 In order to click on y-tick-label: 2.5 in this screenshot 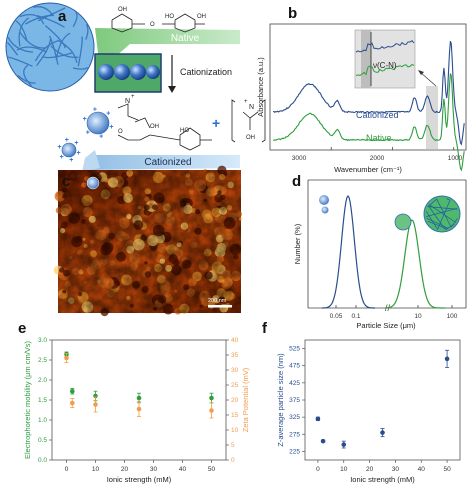, I will do `click(42, 360)`.